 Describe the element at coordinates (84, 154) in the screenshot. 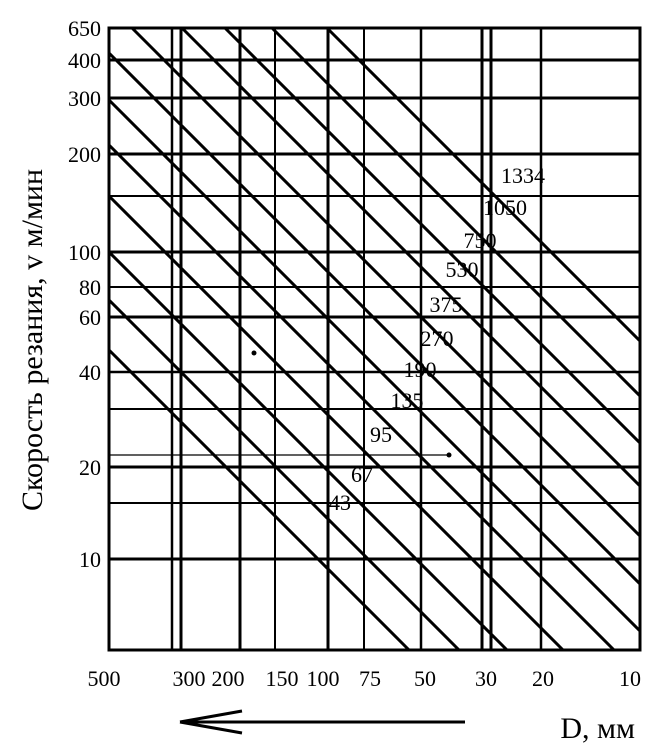

I see `y-tick-label: 200` at that location.